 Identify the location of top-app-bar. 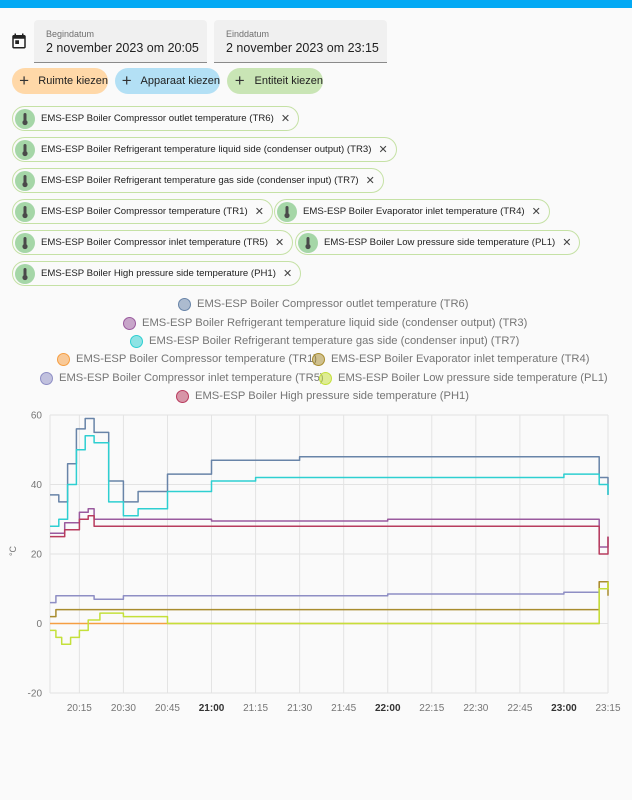
(316, 4).